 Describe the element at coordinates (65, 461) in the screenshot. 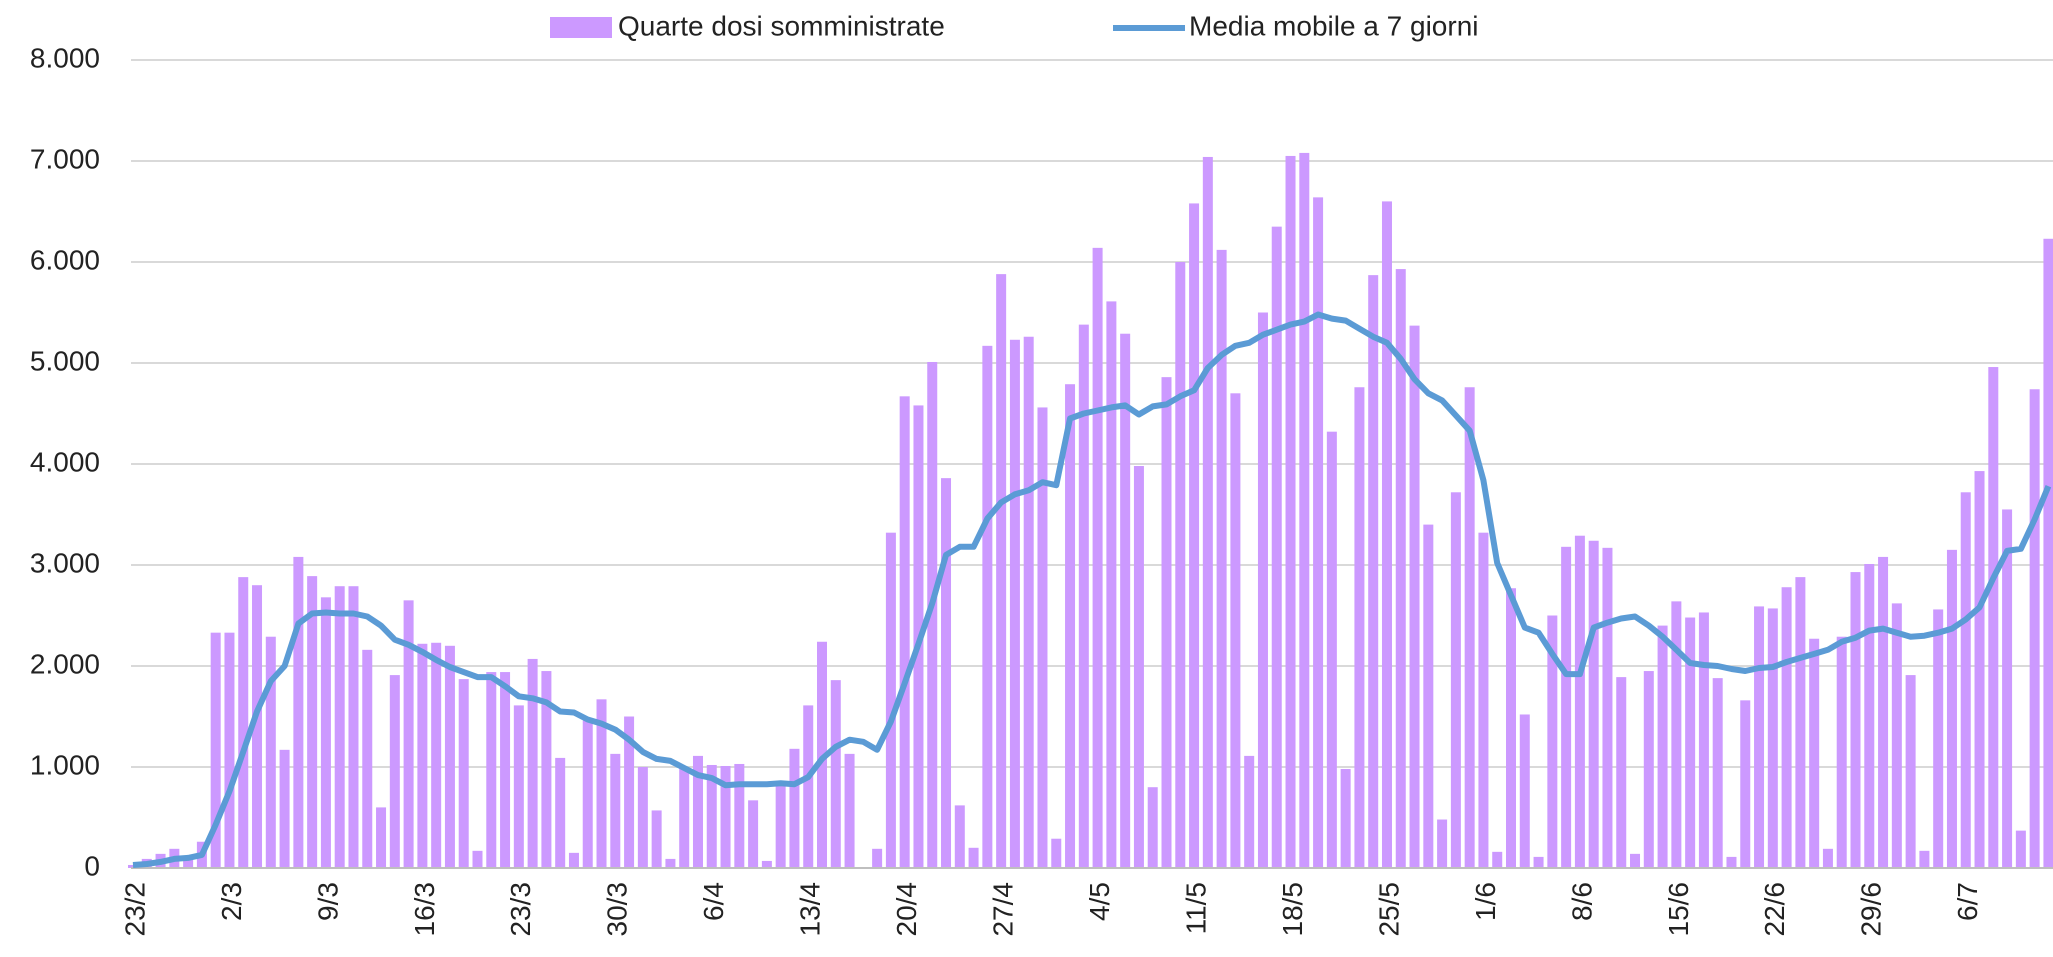

I see `y-tick-label: 4.000` at that location.